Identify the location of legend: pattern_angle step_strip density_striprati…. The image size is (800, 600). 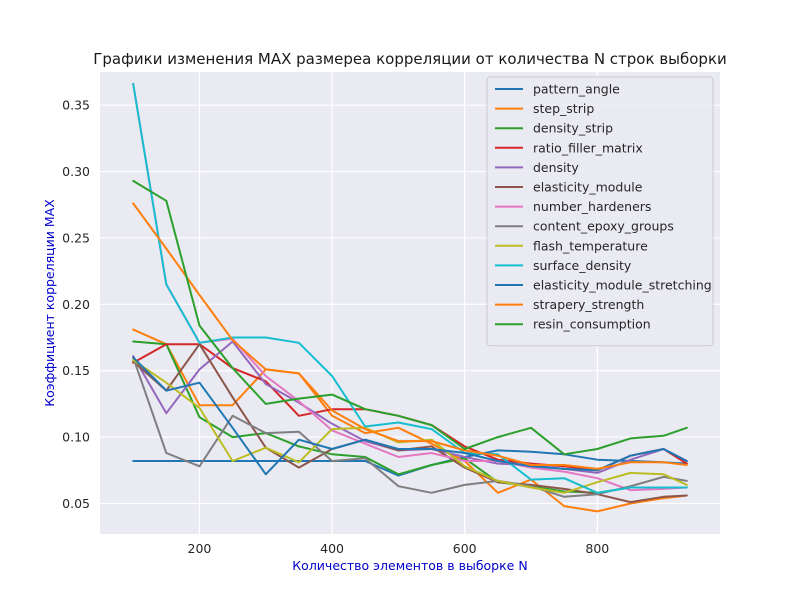
(600, 211).